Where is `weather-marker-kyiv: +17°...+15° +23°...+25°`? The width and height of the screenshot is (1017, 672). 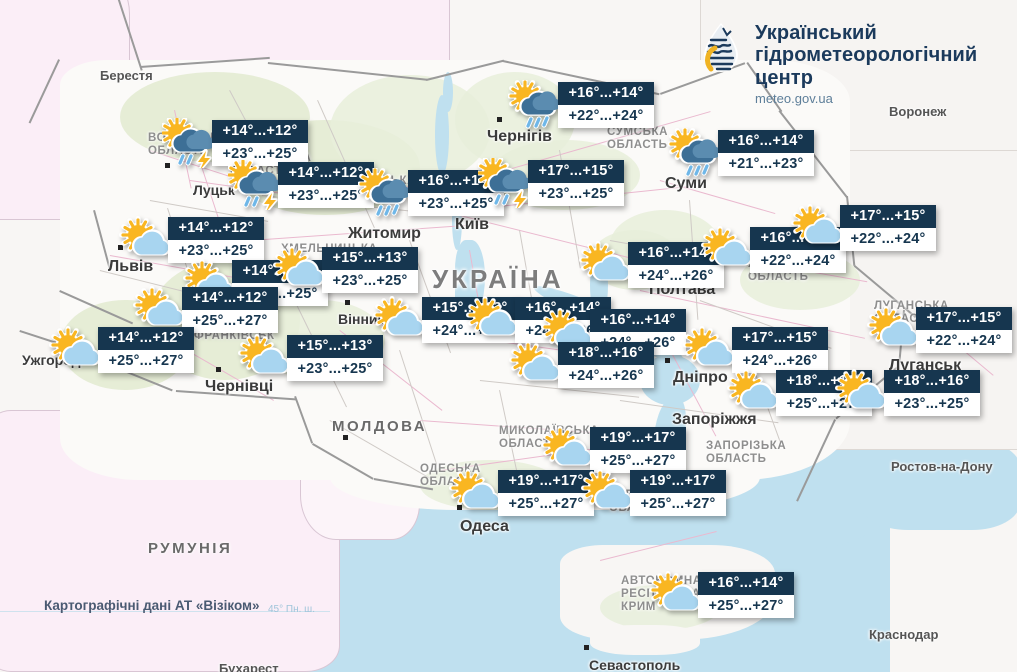
weather-marker-kyiv: +17°...+15° +23°...+25° is located at coordinates (551, 183).